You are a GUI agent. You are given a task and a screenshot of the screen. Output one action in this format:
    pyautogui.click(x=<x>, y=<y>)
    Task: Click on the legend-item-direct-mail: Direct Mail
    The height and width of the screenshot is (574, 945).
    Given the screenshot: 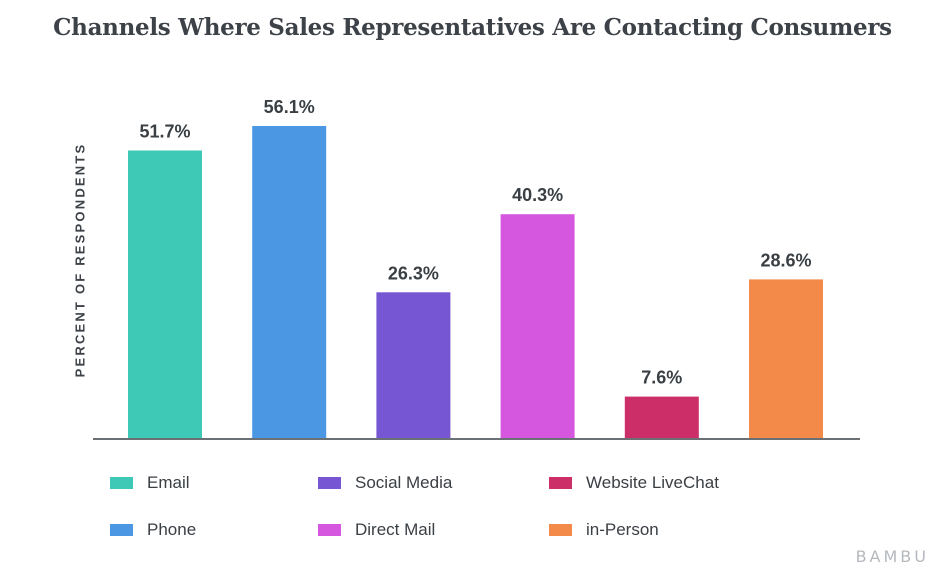 What is the action you would take?
    pyautogui.click(x=376, y=530)
    